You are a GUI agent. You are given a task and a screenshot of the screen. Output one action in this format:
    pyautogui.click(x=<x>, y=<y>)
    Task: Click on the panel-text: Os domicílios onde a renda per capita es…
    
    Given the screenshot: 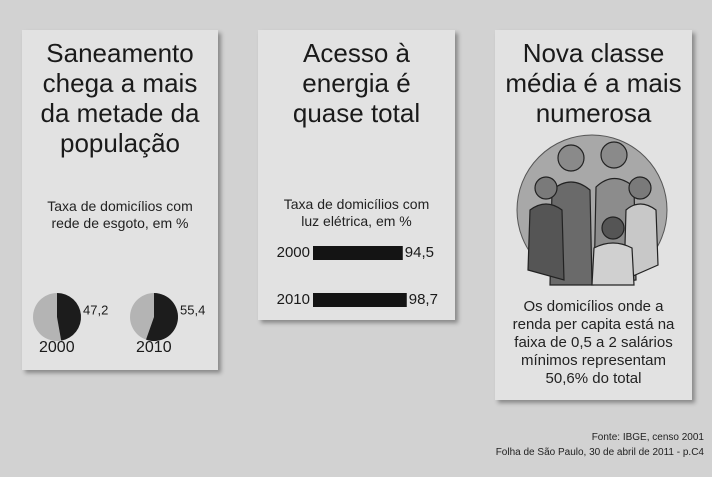 What is the action you would take?
    pyautogui.click(x=593, y=342)
    